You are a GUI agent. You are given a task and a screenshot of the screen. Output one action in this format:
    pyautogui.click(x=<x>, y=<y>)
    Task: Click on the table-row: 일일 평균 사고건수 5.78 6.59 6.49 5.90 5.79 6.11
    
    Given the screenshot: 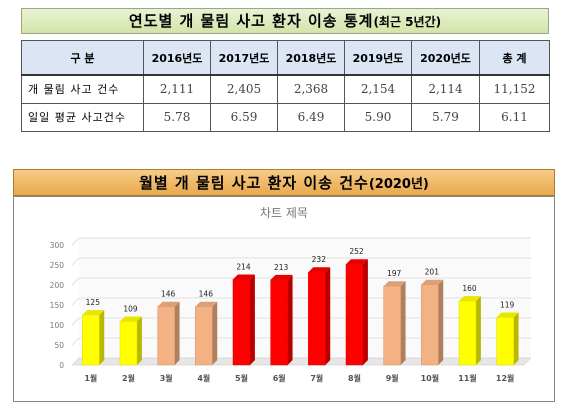 What is the action you would take?
    pyautogui.click(x=285, y=117)
    